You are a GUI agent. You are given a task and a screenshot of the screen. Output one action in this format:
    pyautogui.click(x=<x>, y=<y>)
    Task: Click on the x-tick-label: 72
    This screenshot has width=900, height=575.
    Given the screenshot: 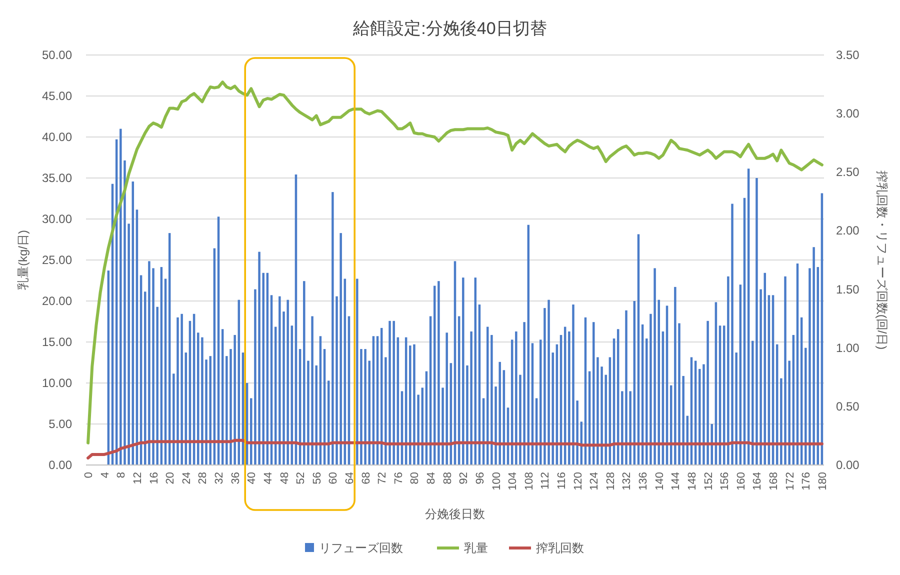 What is the action you would take?
    pyautogui.click(x=382, y=478)
    